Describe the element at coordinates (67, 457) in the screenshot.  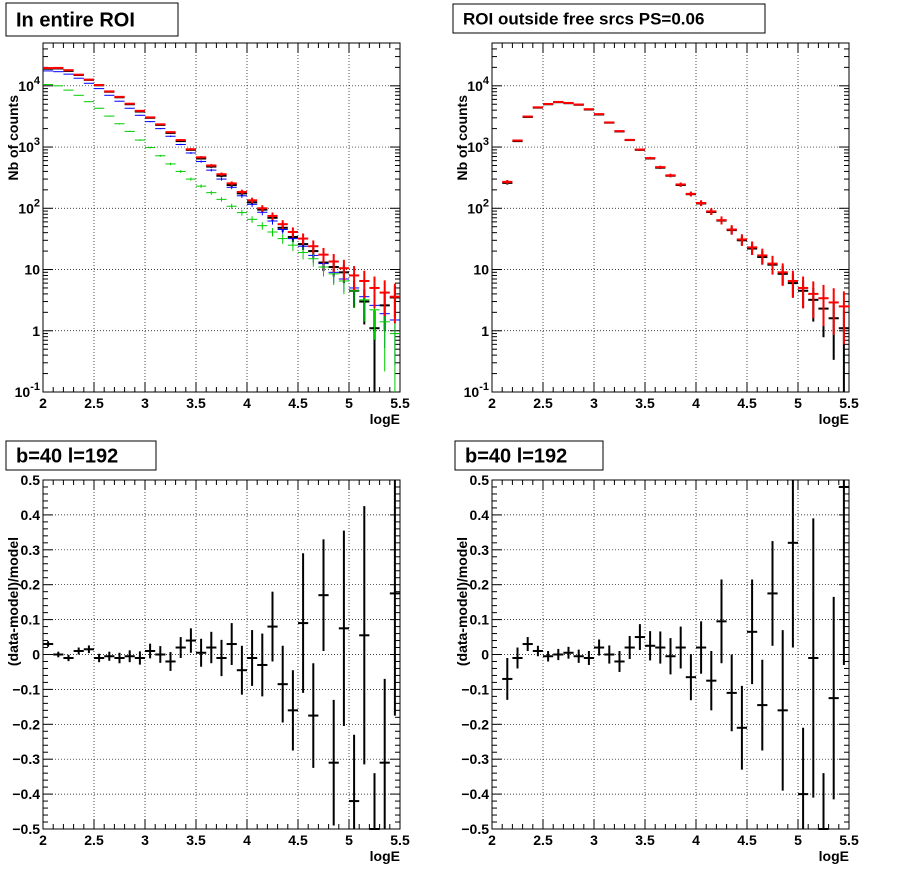
I see `chart-title: b=40 l=192` at that location.